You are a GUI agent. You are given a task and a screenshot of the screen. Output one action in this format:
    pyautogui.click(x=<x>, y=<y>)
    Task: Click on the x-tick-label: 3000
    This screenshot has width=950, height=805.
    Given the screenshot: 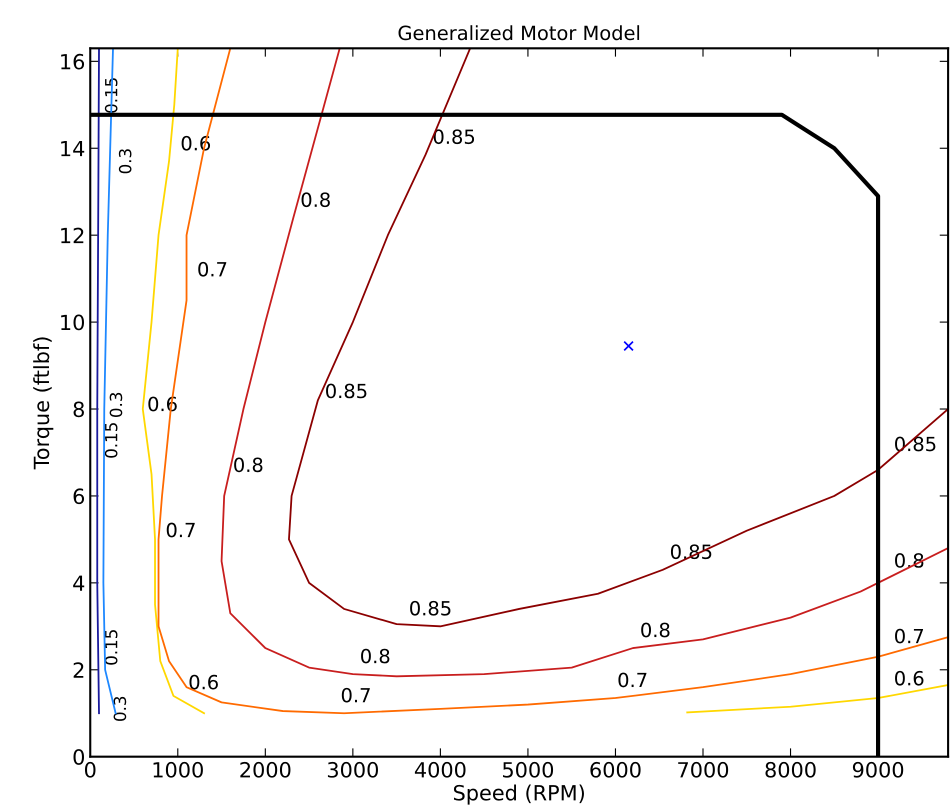 What is the action you would take?
    pyautogui.click(x=353, y=770)
    